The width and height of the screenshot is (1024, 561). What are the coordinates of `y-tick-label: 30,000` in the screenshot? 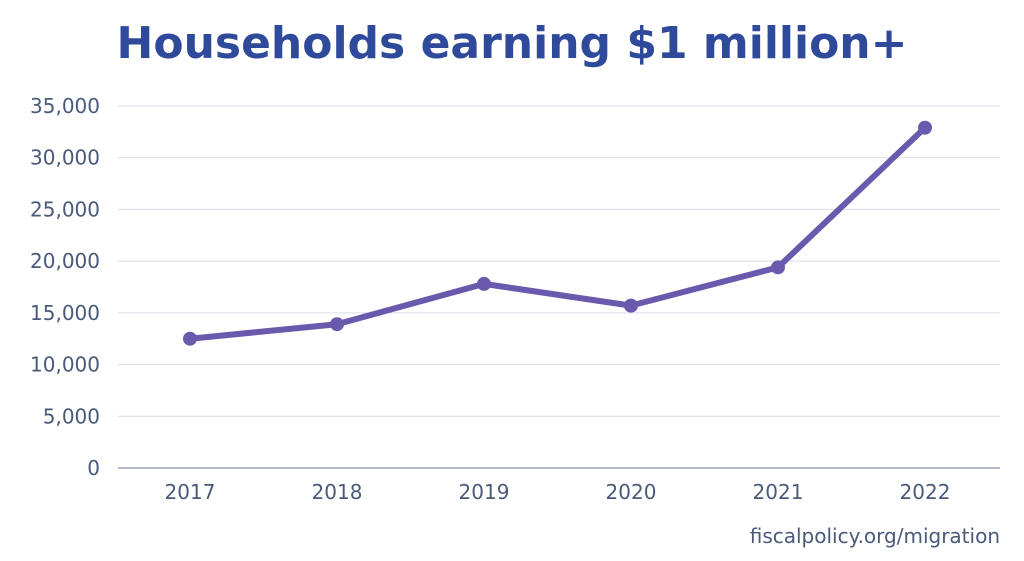 It's located at (65, 158).